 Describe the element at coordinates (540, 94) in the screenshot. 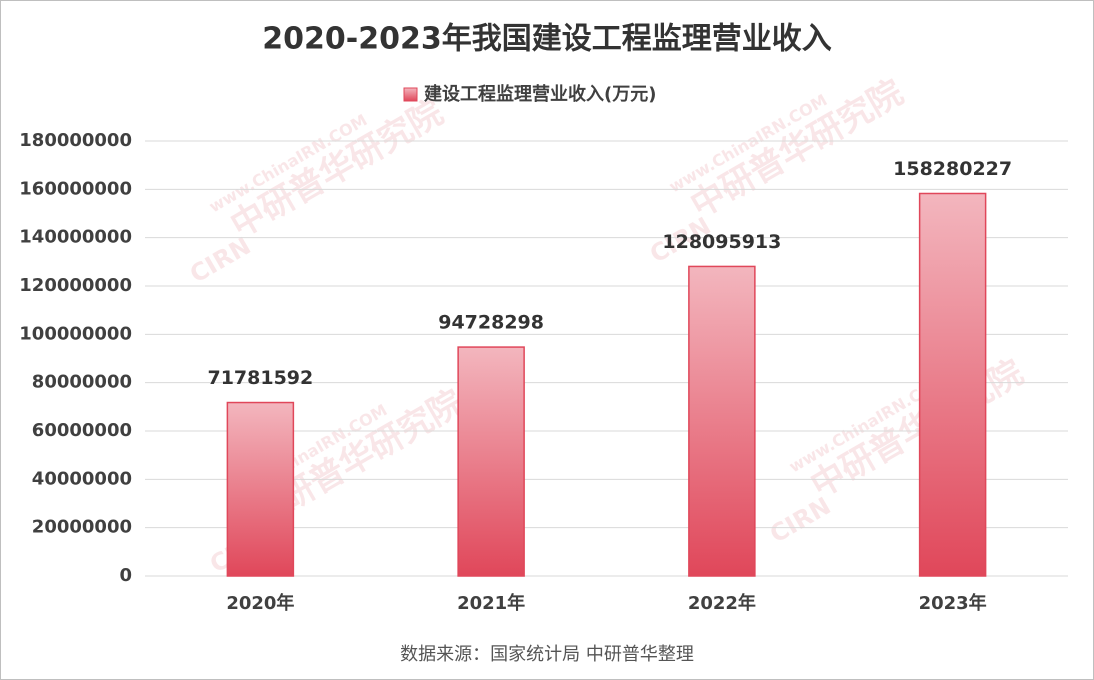

I see `legend-label: 建设工程监理营业收入(万元)` at that location.